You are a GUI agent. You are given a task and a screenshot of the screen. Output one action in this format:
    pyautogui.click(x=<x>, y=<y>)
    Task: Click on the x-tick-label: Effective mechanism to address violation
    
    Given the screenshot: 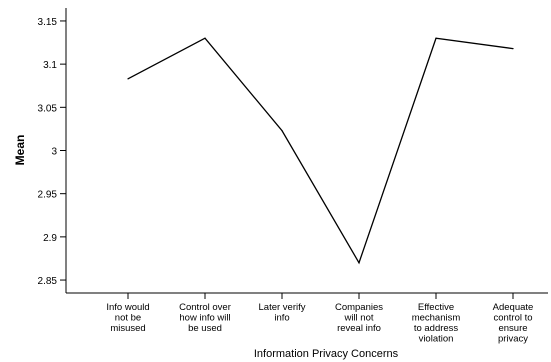 What is the action you would take?
    pyautogui.click(x=436, y=323)
    